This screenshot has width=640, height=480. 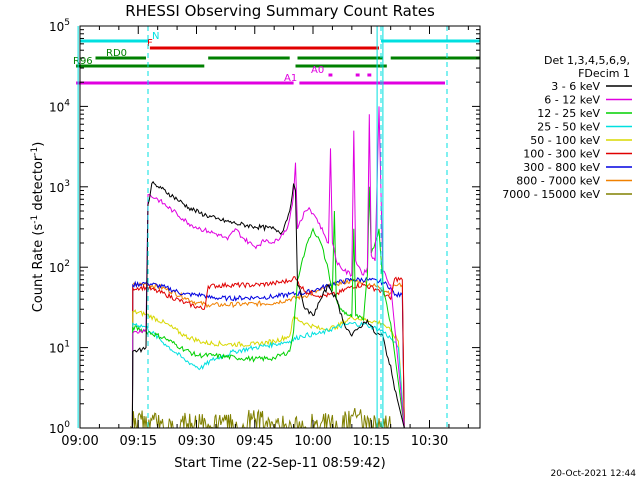 What do you see at coordinates (312, 441) in the screenshot?
I see `x-tick-label-4: 10:00` at bounding box center [312, 441].